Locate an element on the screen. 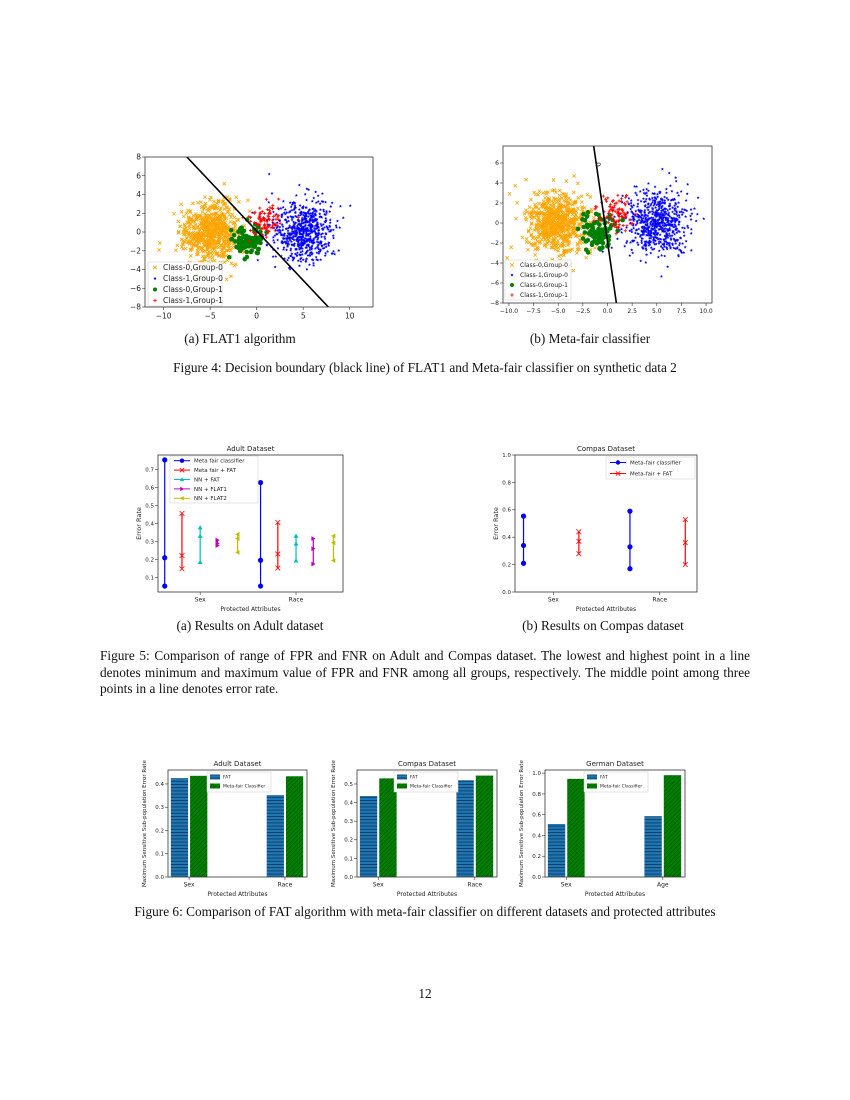  x-tick-label: 7.5 is located at coordinates (682, 311).